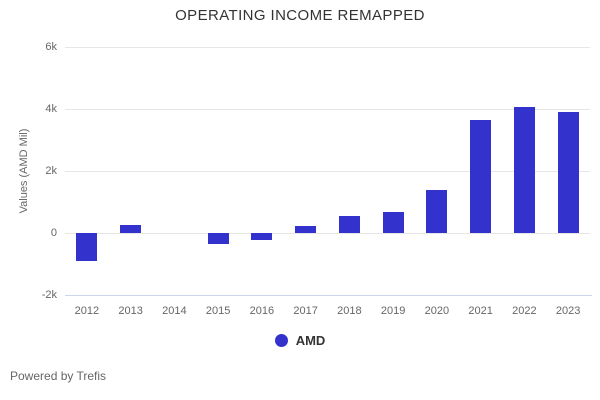 The height and width of the screenshot is (400, 600). Describe the element at coordinates (393, 311) in the screenshot. I see `x-tick-2019: 2019` at that location.